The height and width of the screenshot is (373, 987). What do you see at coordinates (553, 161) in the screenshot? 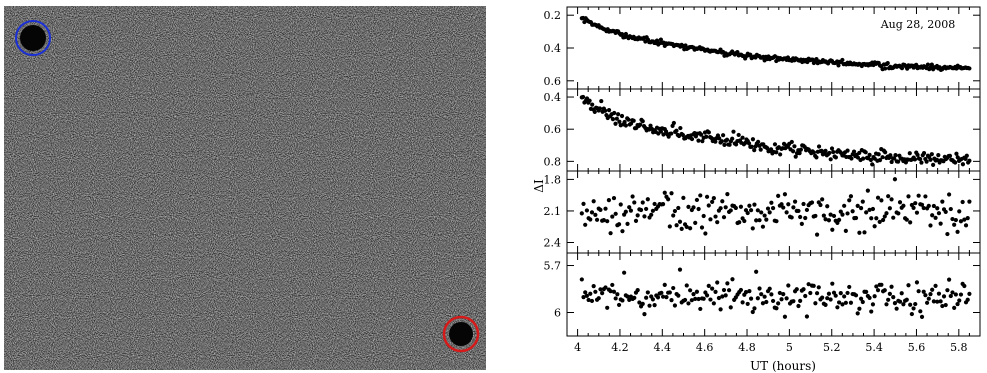
I see `y-tick-label: 0.8` at bounding box center [553, 161].